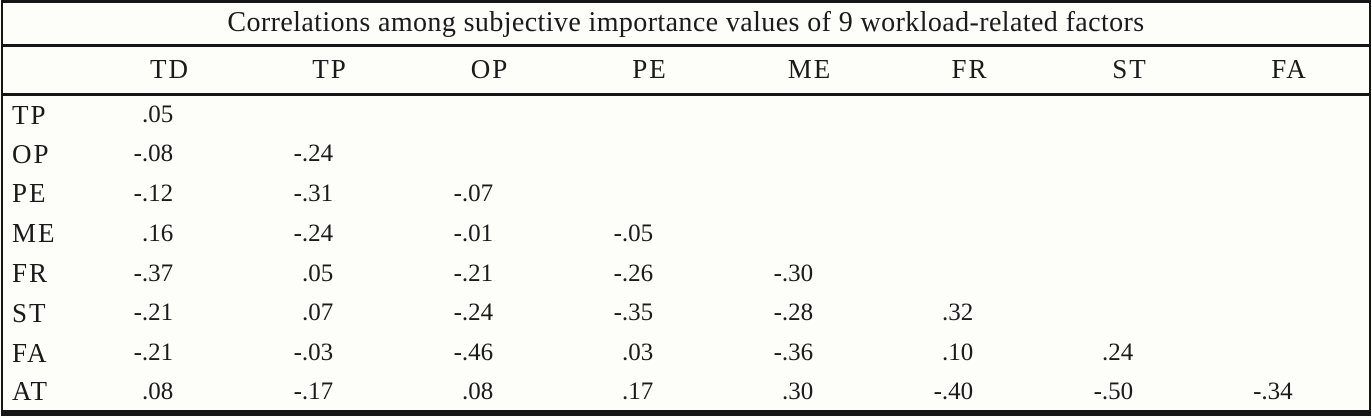 The image size is (1372, 418). Describe the element at coordinates (1290, 70) in the screenshot. I see `column-header-fa: FA` at that location.